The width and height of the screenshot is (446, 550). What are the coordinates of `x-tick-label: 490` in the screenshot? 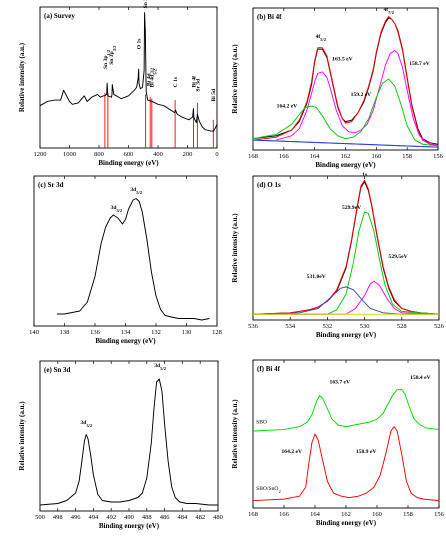 It's located at (129, 517).